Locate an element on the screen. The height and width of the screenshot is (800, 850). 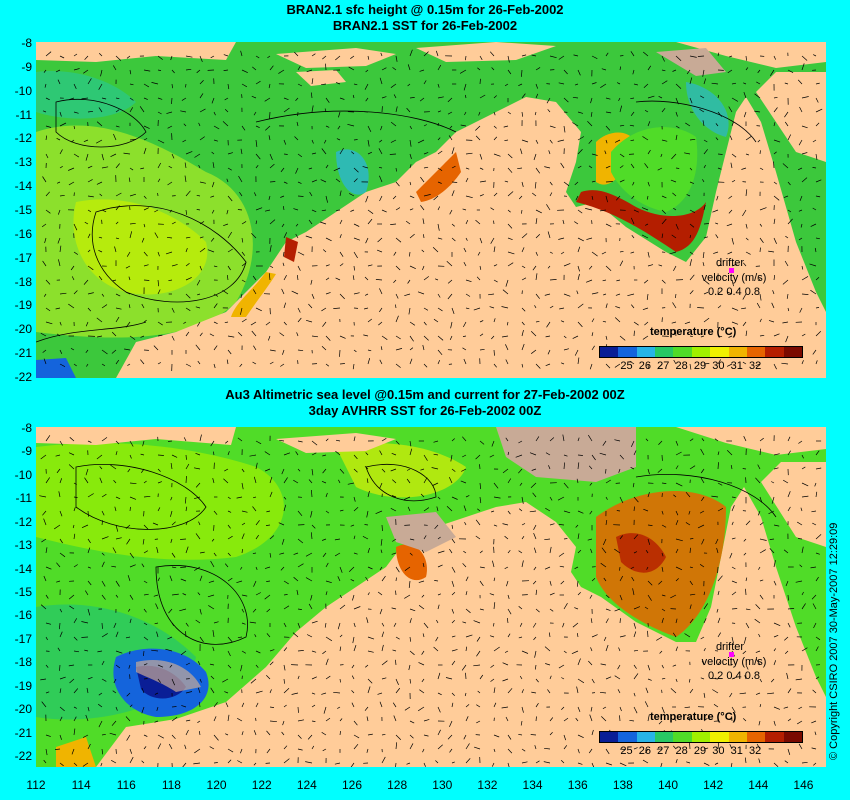
contour is located at coordinates (169, 254).